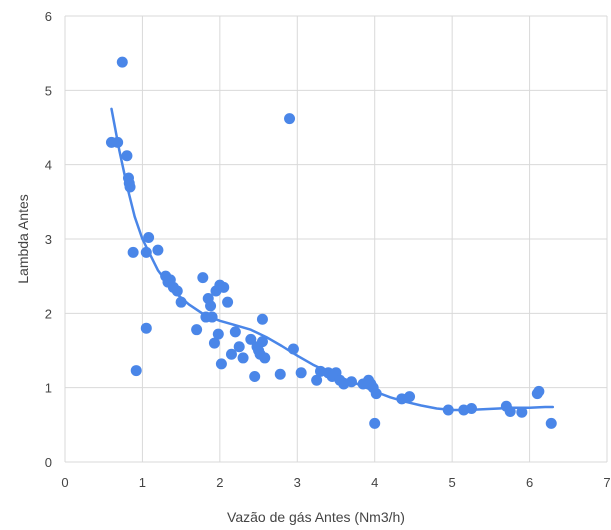 The image size is (611, 530). Describe the element at coordinates (219, 482) in the screenshot. I see `x-tick-label: 2` at that location.